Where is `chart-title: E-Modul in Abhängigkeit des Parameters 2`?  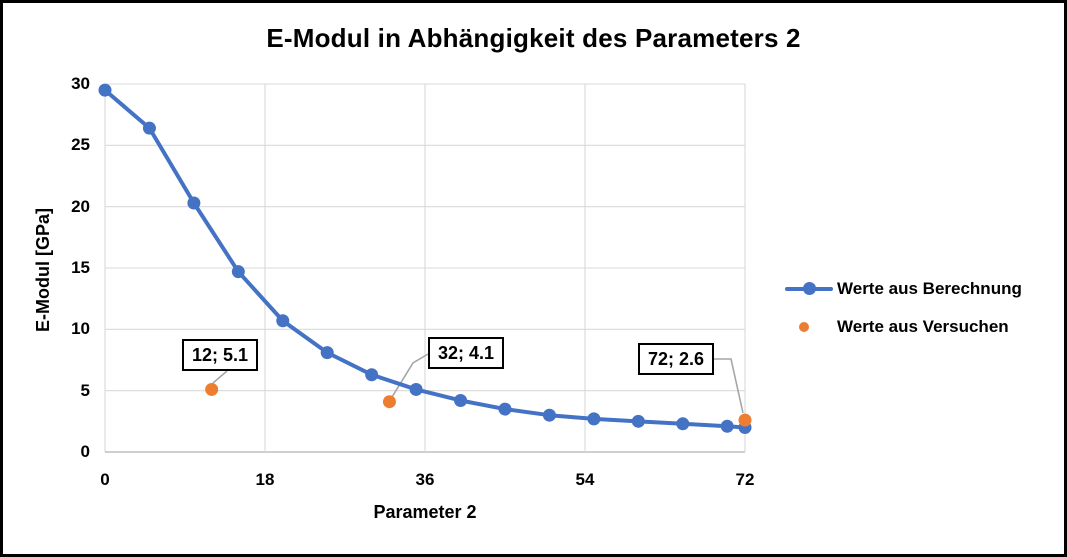
chart-title: E-Modul in Abhängigkeit des Parameters 2 is located at coordinates (533, 38).